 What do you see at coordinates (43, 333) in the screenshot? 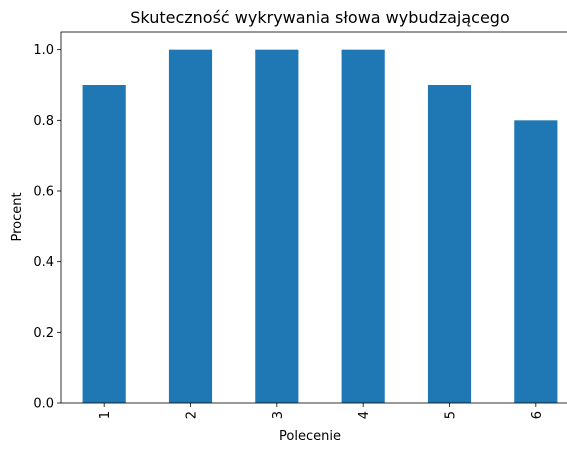
I see `y-tick-label: 0.2` at bounding box center [43, 333].